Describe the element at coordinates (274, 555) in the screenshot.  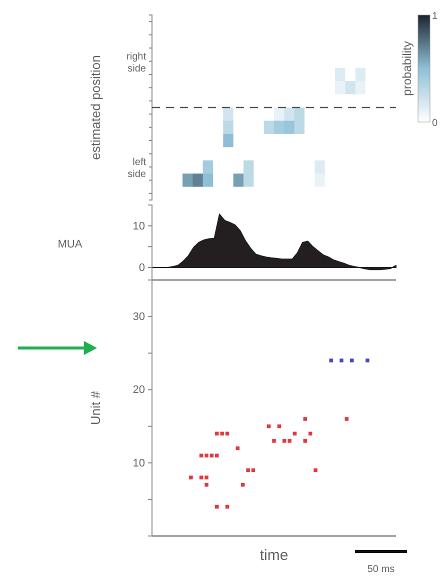
I see `x-axis-title: time` at that location.